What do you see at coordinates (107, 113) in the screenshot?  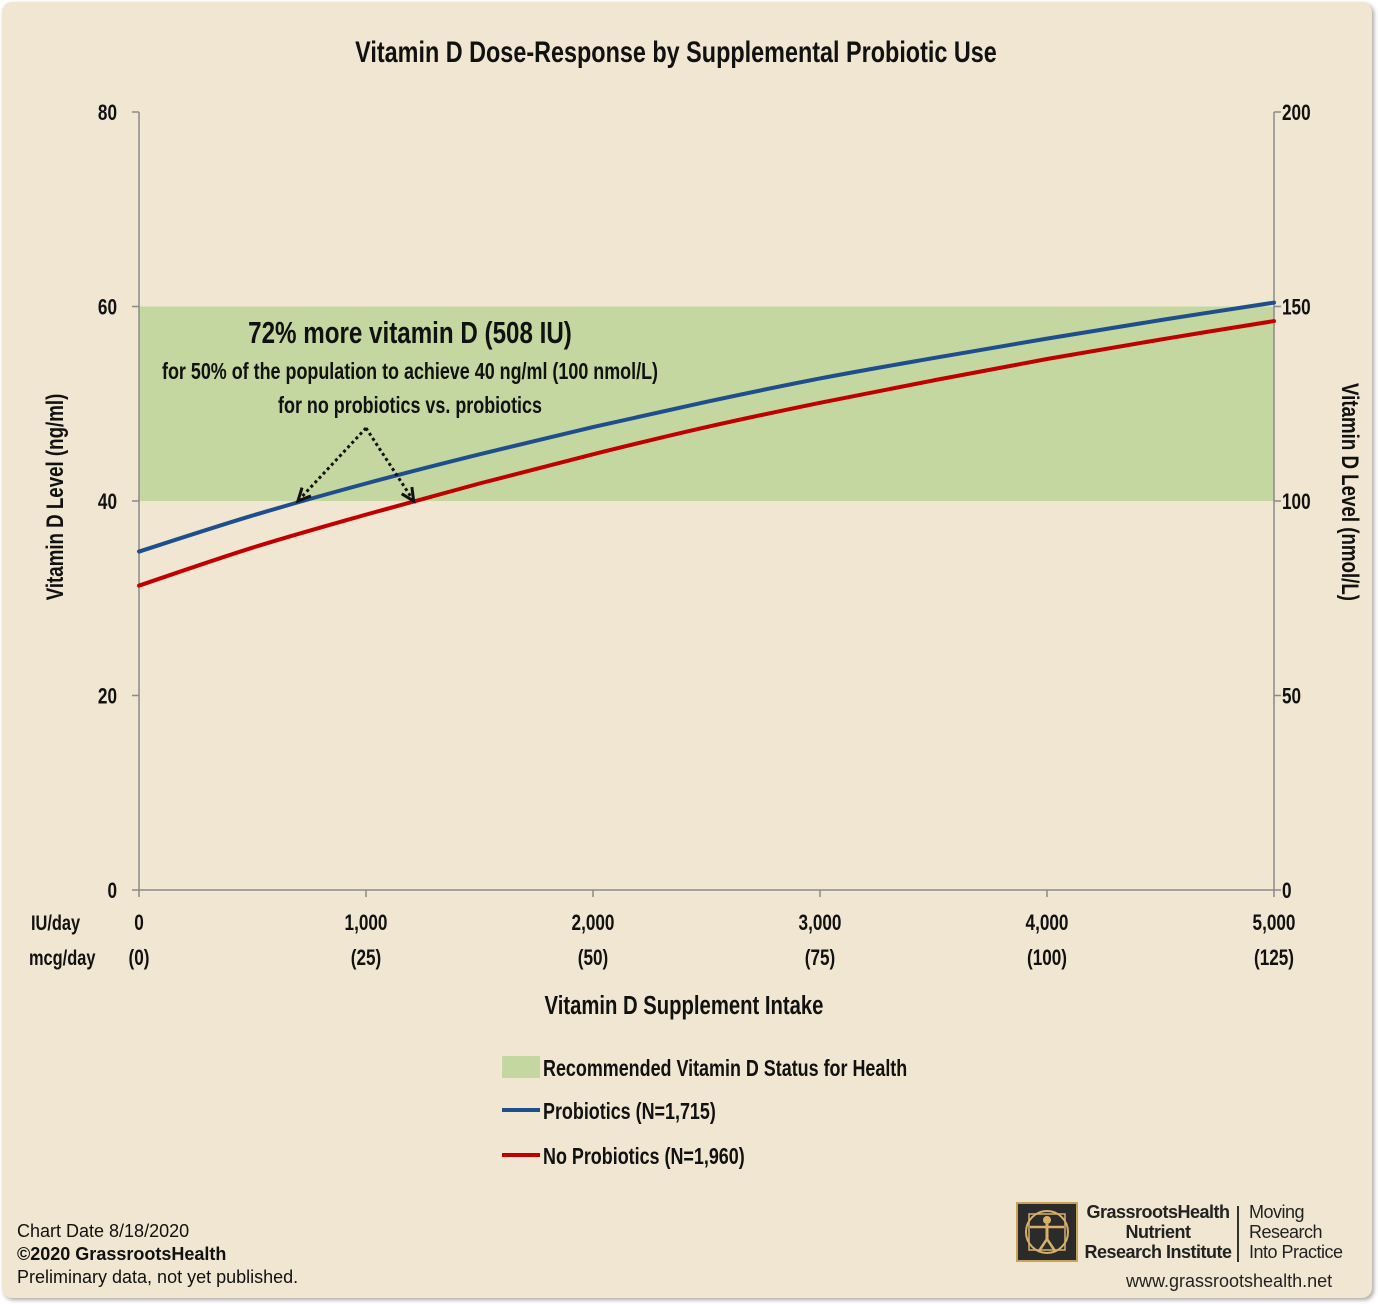 I see `y-tick-label: 80` at bounding box center [107, 113].